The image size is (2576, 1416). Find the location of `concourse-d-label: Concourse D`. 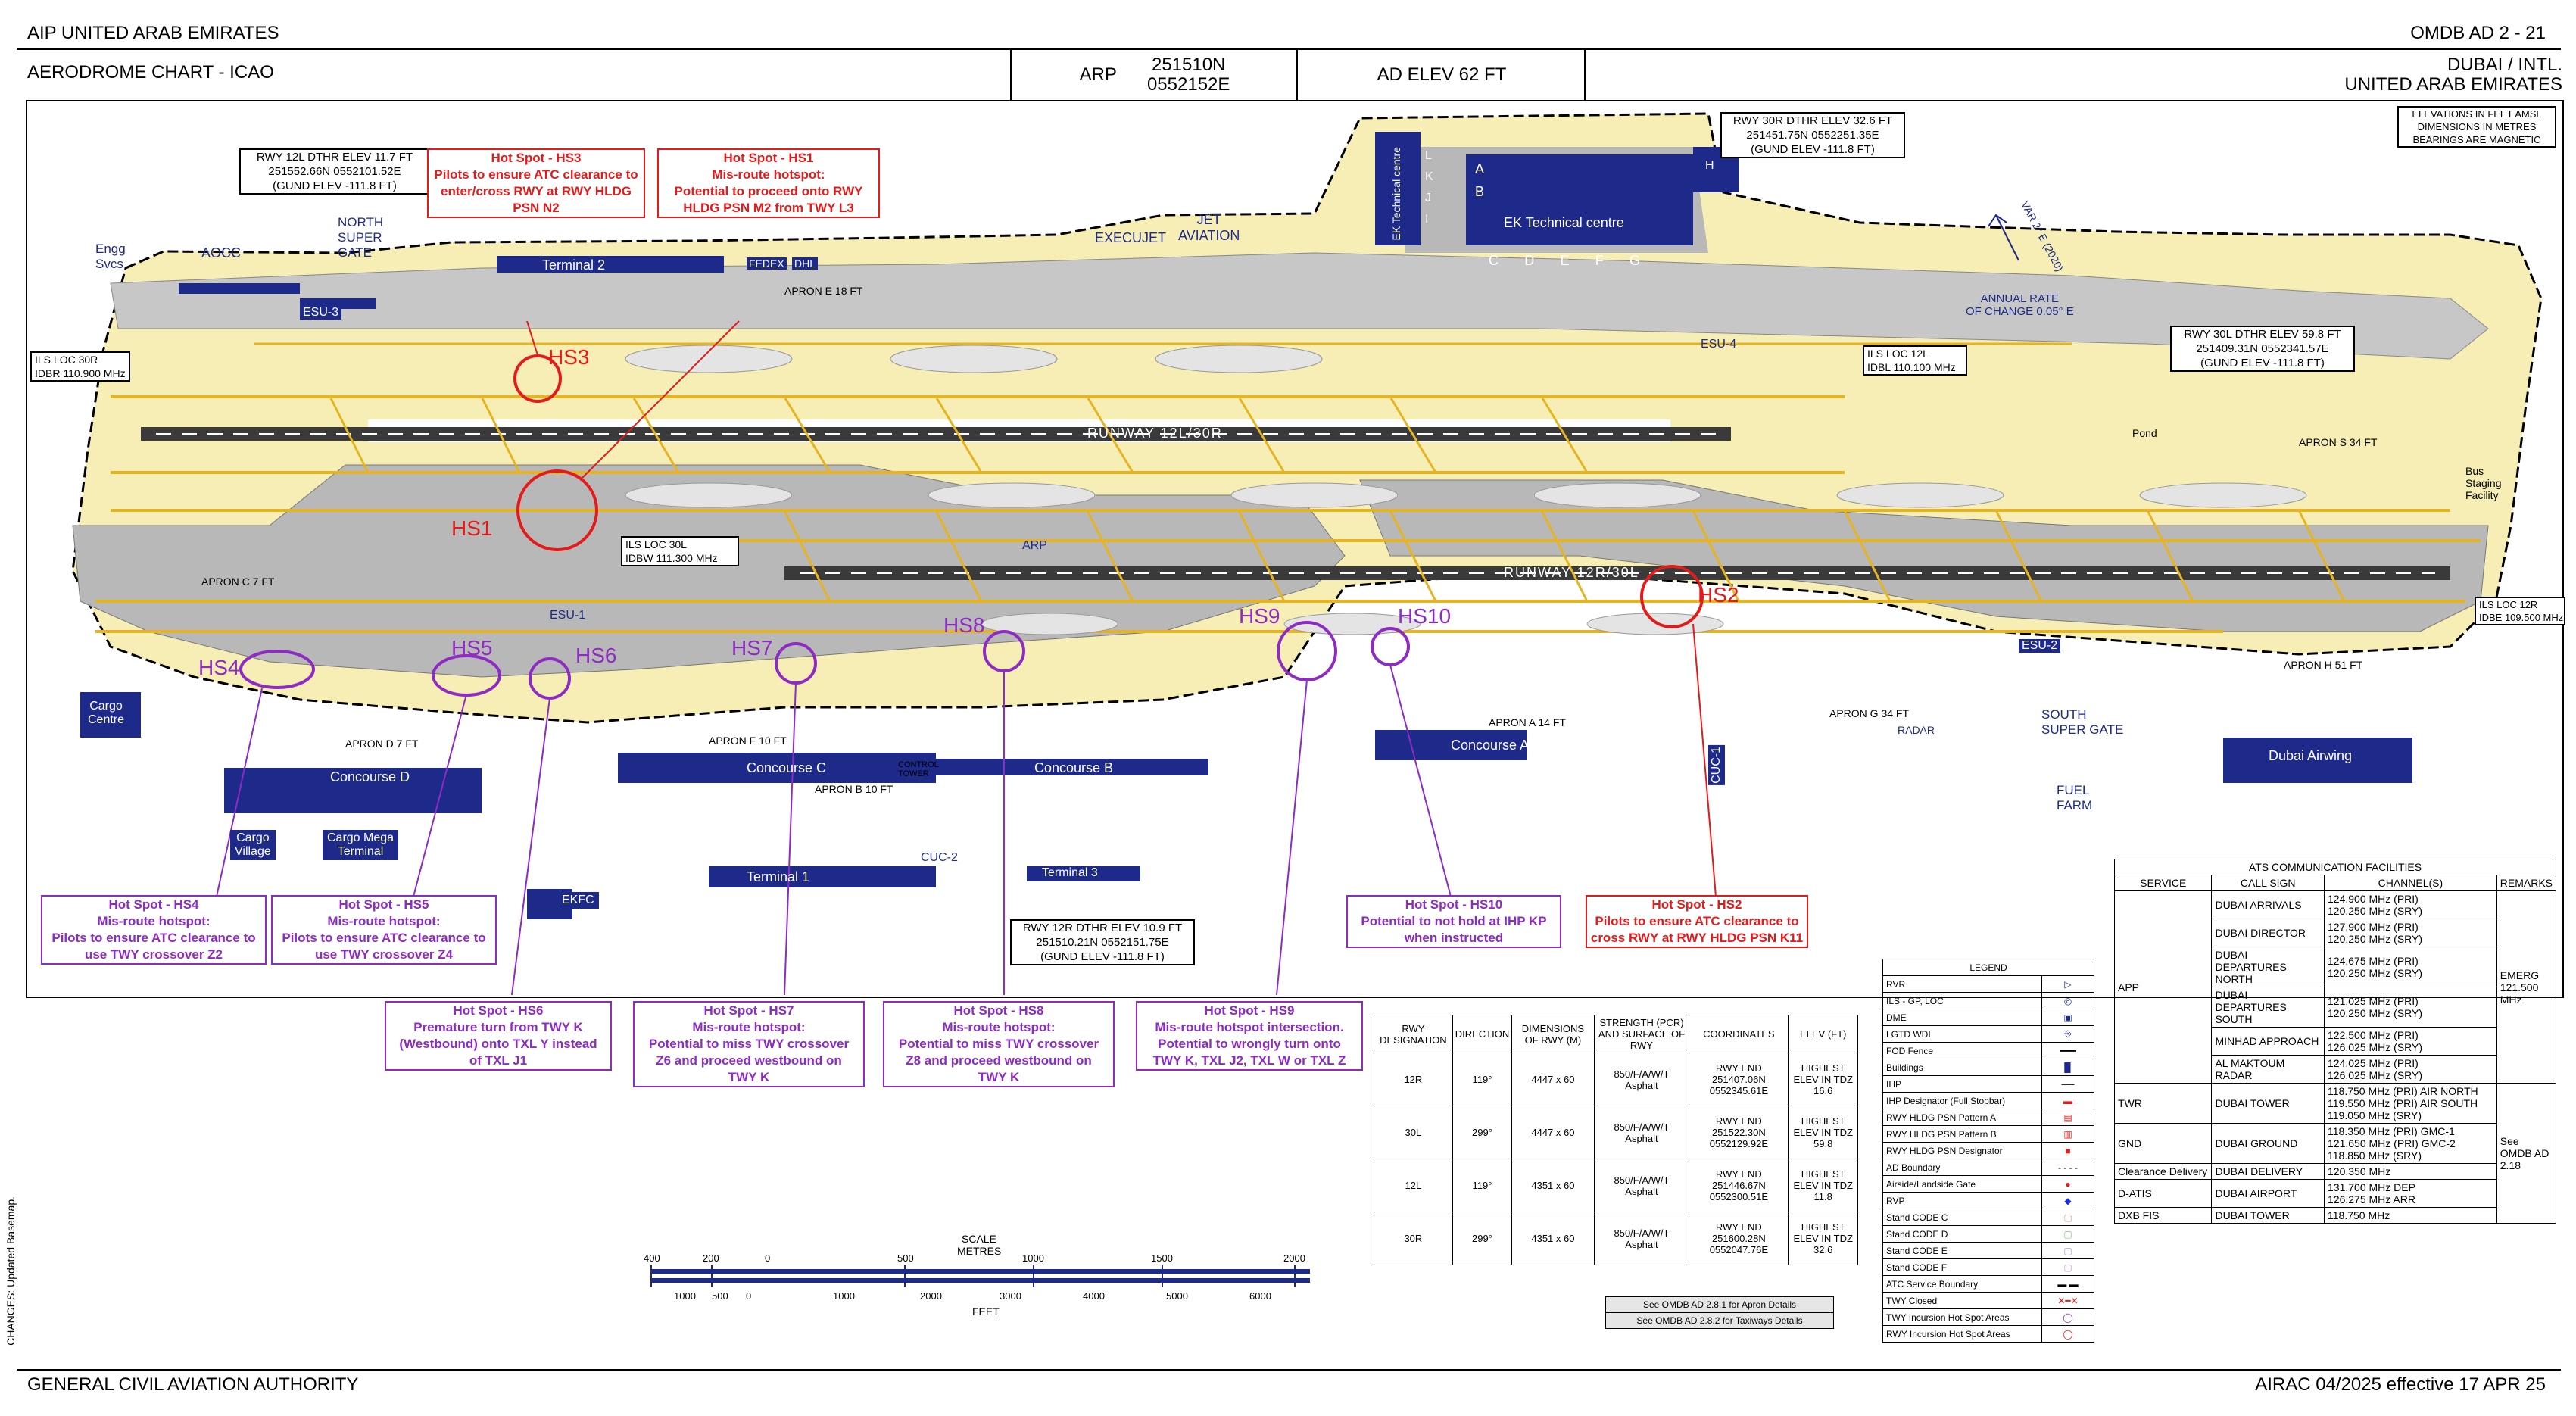

concourse-d-label: Concourse D is located at coordinates (370, 776).